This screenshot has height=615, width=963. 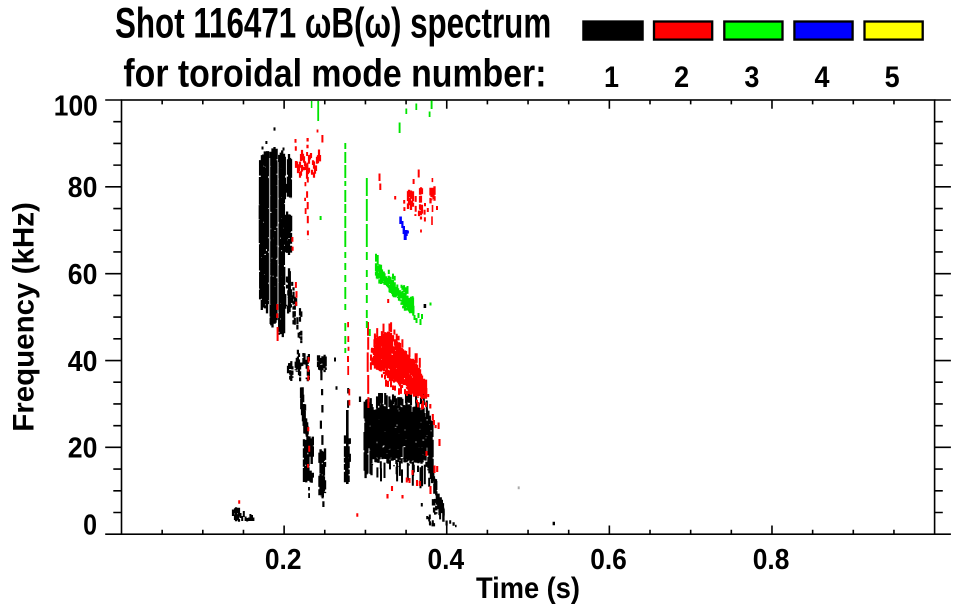 What do you see at coordinates (283, 560) in the screenshot?
I see `svg-text: 0.2` at bounding box center [283, 560].